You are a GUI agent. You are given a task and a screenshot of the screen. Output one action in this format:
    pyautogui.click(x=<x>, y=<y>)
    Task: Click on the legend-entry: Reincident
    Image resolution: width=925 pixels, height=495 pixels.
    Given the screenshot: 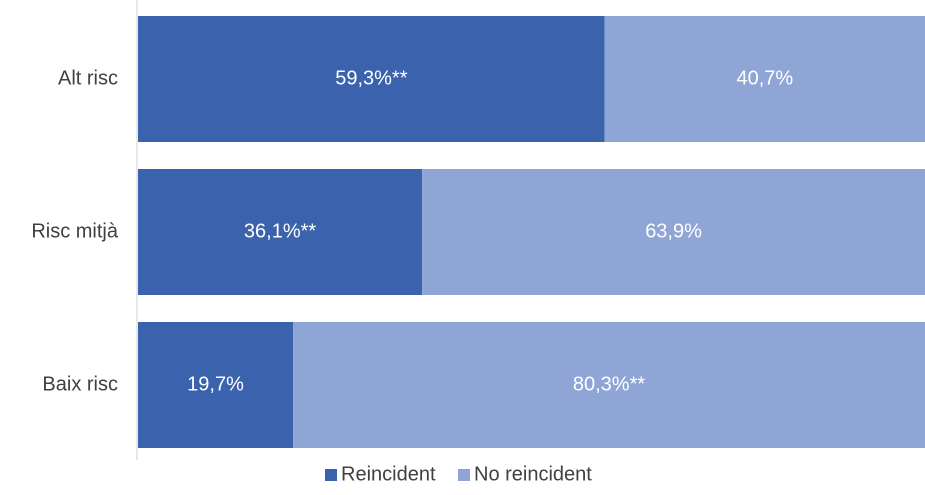 What is the action you would take?
    pyautogui.click(x=388, y=474)
    